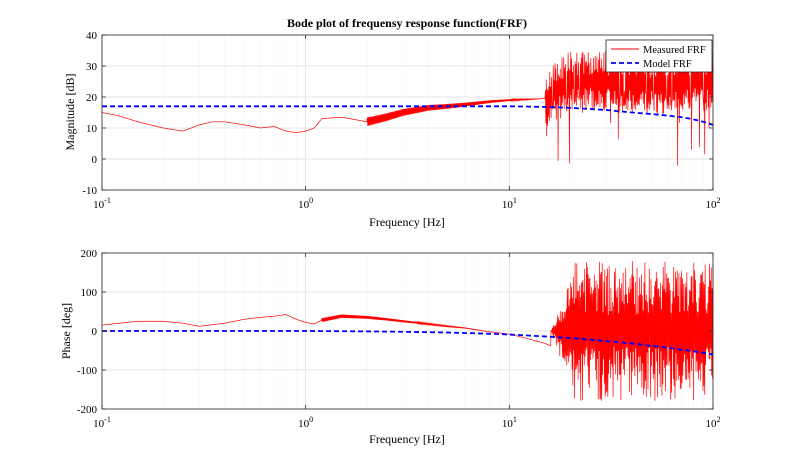 Image resolution: width=789 pixels, height=460 pixels. What do you see at coordinates (674, 50) in the screenshot?
I see `legend-measured-label: Measured FRF` at bounding box center [674, 50].